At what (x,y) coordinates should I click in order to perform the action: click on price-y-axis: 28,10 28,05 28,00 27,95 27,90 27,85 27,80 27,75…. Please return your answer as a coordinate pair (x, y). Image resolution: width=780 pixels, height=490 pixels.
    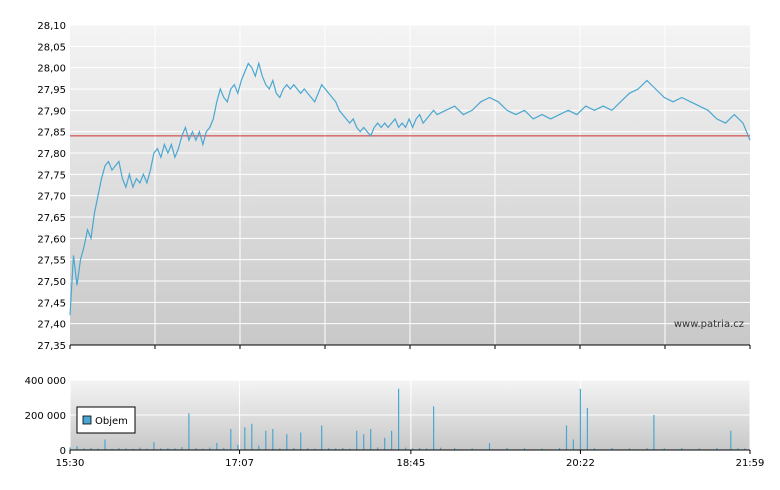
    Looking at the image, I should click on (51, 186).